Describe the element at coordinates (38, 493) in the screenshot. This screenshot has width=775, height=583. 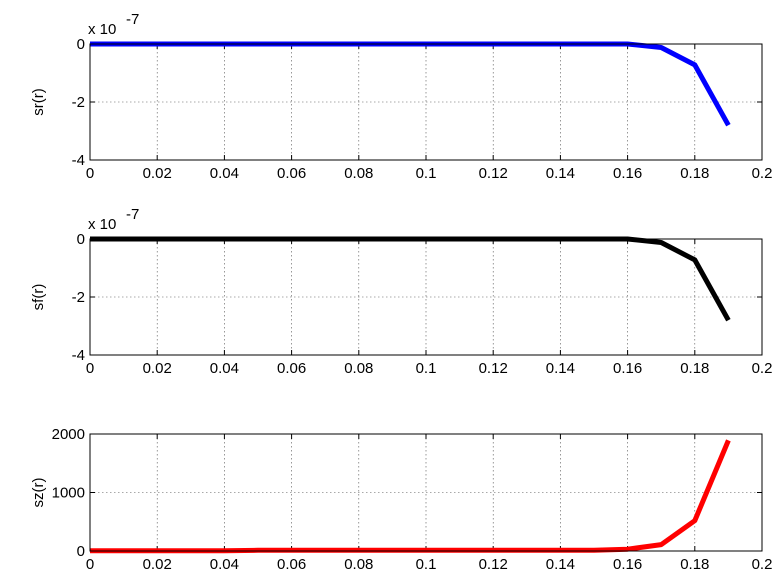
I see `y-axis-label: sz(r)` at that location.